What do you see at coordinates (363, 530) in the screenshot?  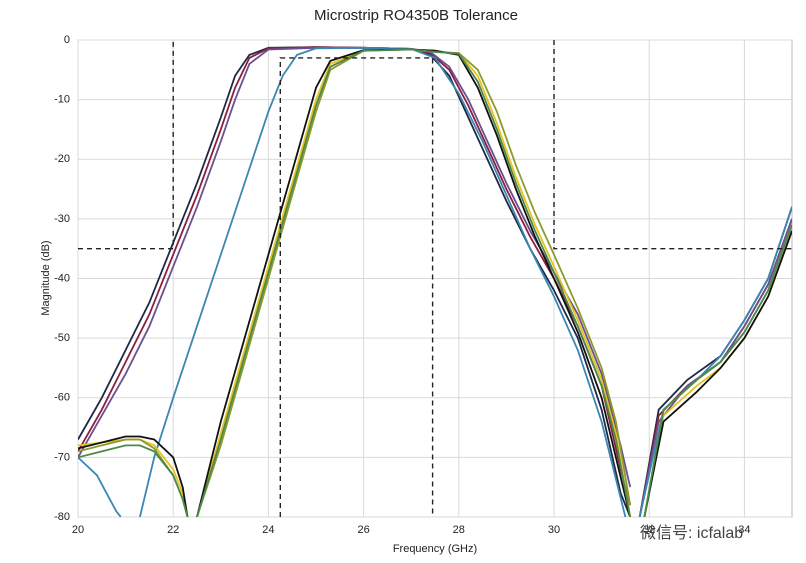 I see `x-tick-label: 26` at bounding box center [363, 530].